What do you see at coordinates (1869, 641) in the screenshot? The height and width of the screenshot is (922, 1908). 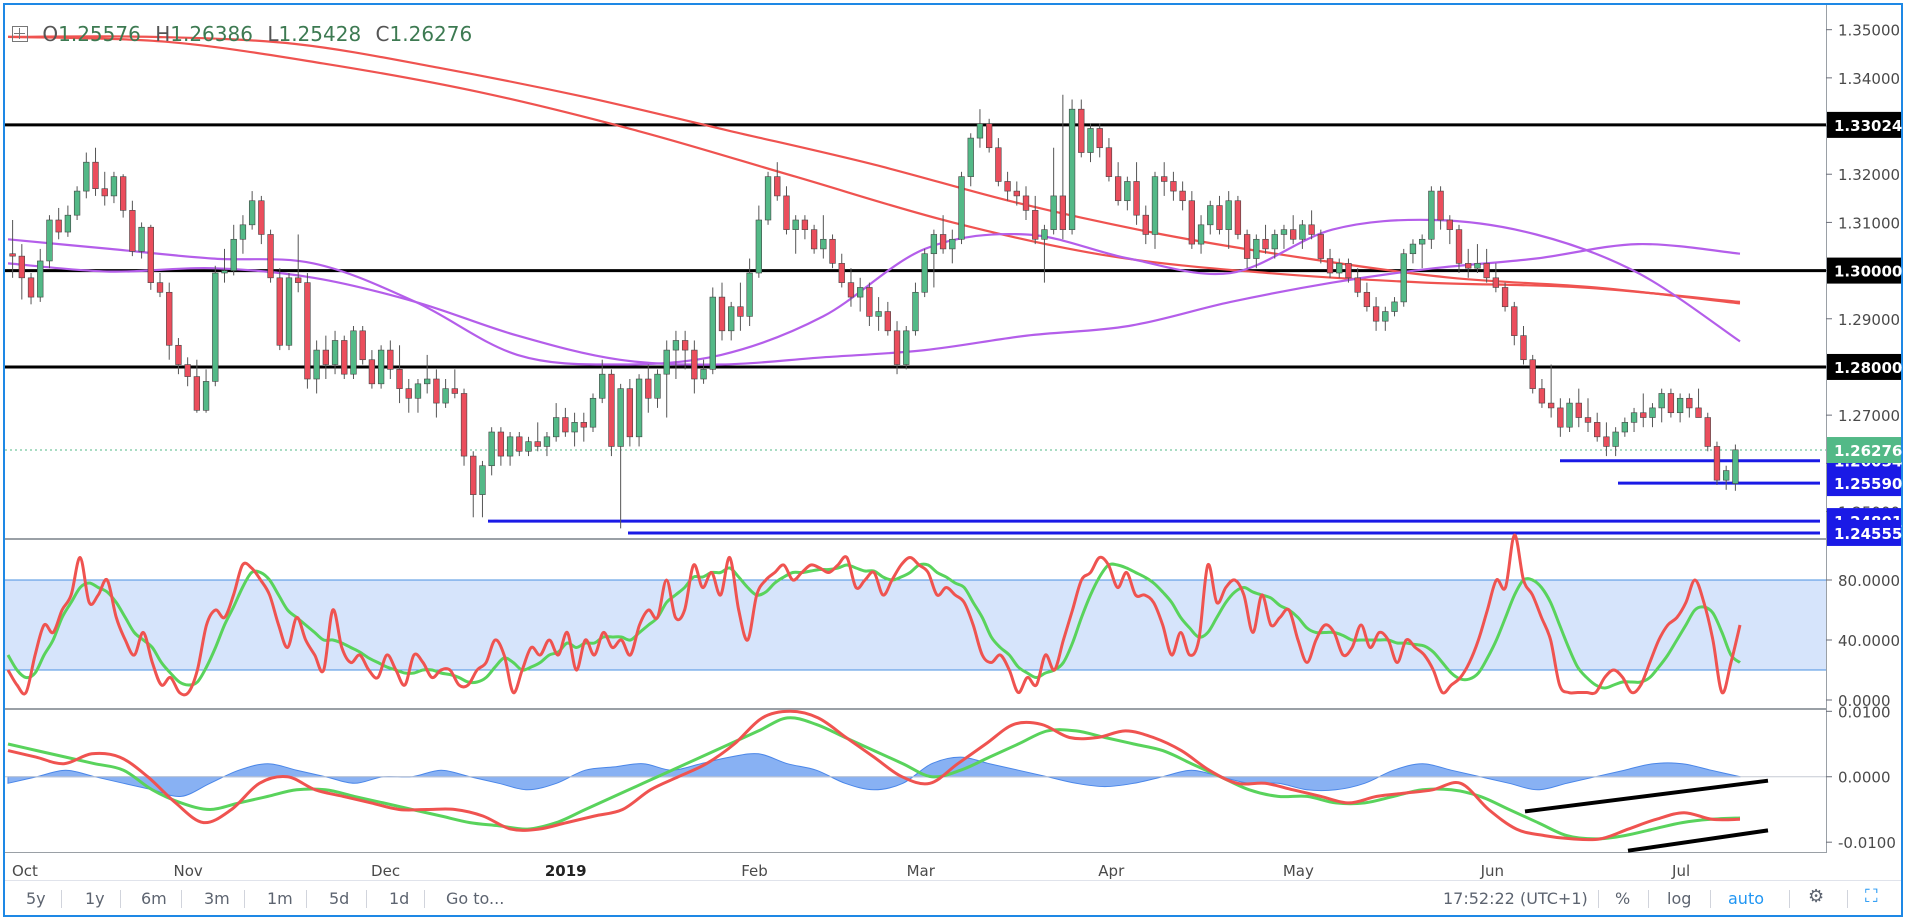 I see `oscillator-tick-label: 40.0000` at bounding box center [1869, 641].